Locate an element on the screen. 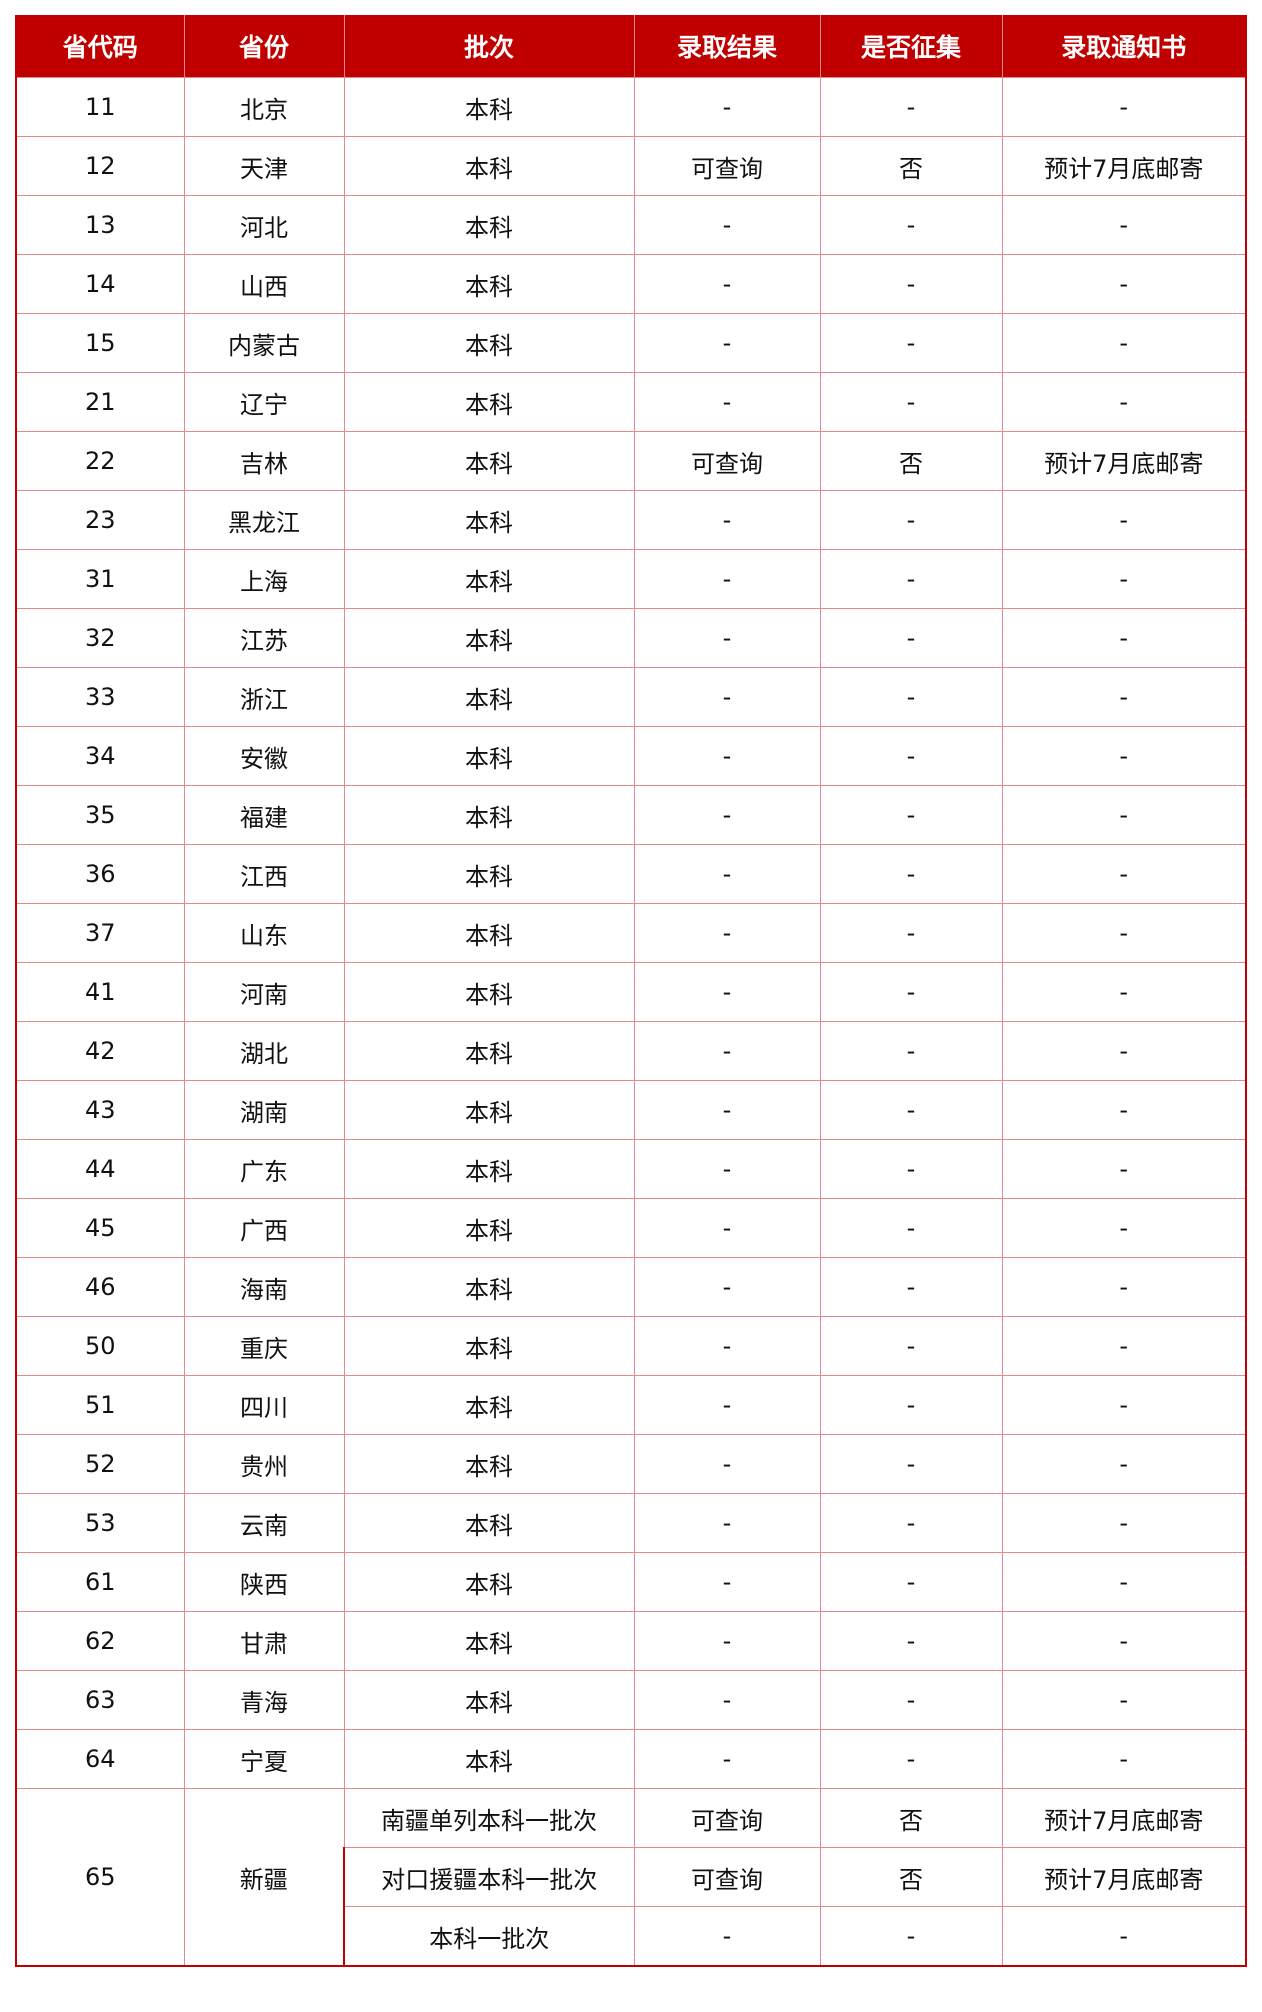 The image size is (1262, 2012). table-row: 51 四川 本科 - - - is located at coordinates (631, 1405).